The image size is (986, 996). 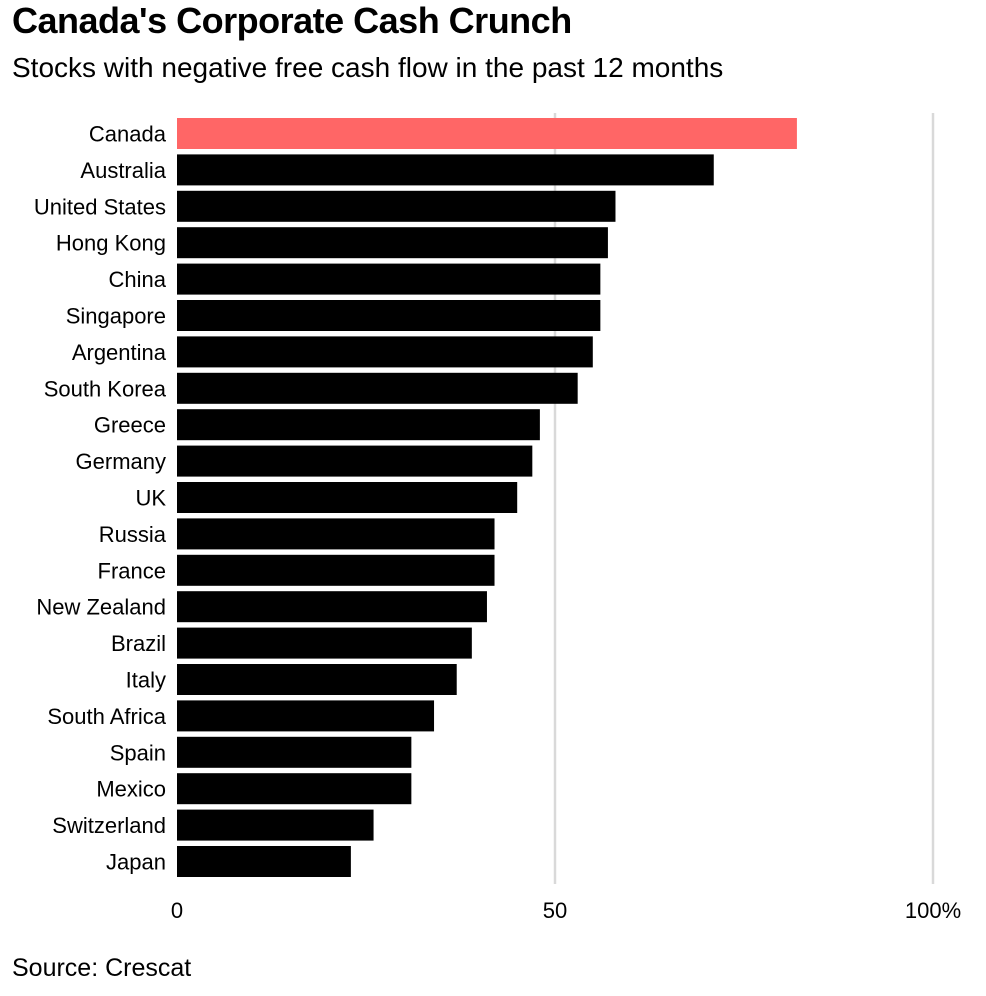 What do you see at coordinates (336, 570) in the screenshot?
I see `bar-france` at bounding box center [336, 570].